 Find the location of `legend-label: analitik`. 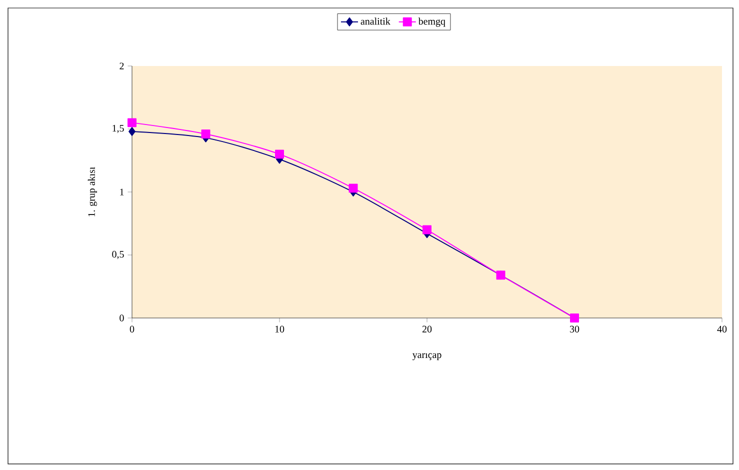

legend-label: analitik is located at coordinates (375, 21).